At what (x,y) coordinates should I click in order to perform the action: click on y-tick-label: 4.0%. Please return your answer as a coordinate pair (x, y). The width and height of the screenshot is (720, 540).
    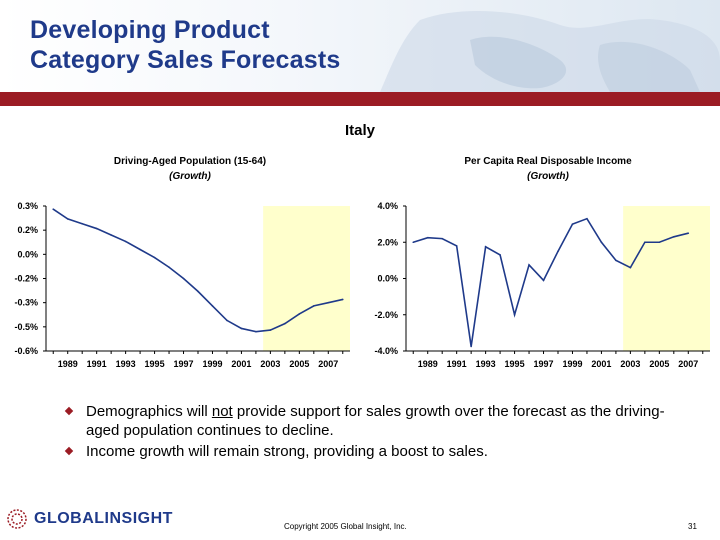
    Looking at the image, I should click on (387, 206).